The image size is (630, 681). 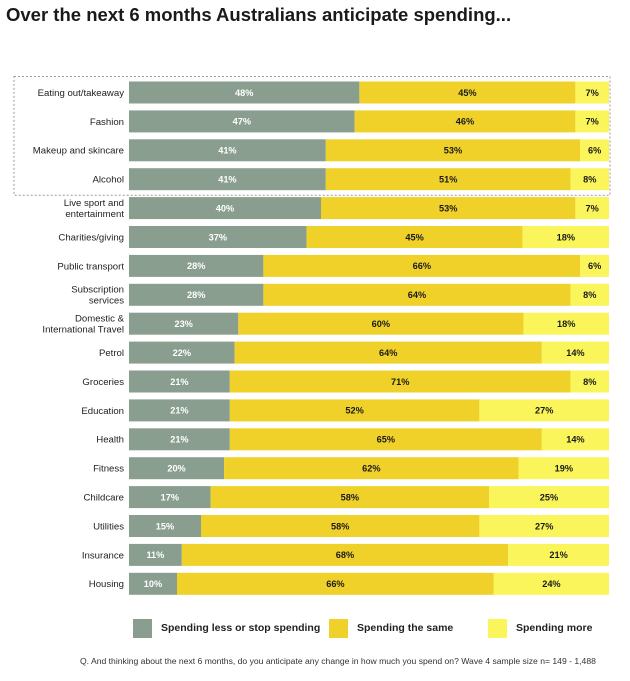 I want to click on category-label: Domestic &, so click(x=100, y=319).